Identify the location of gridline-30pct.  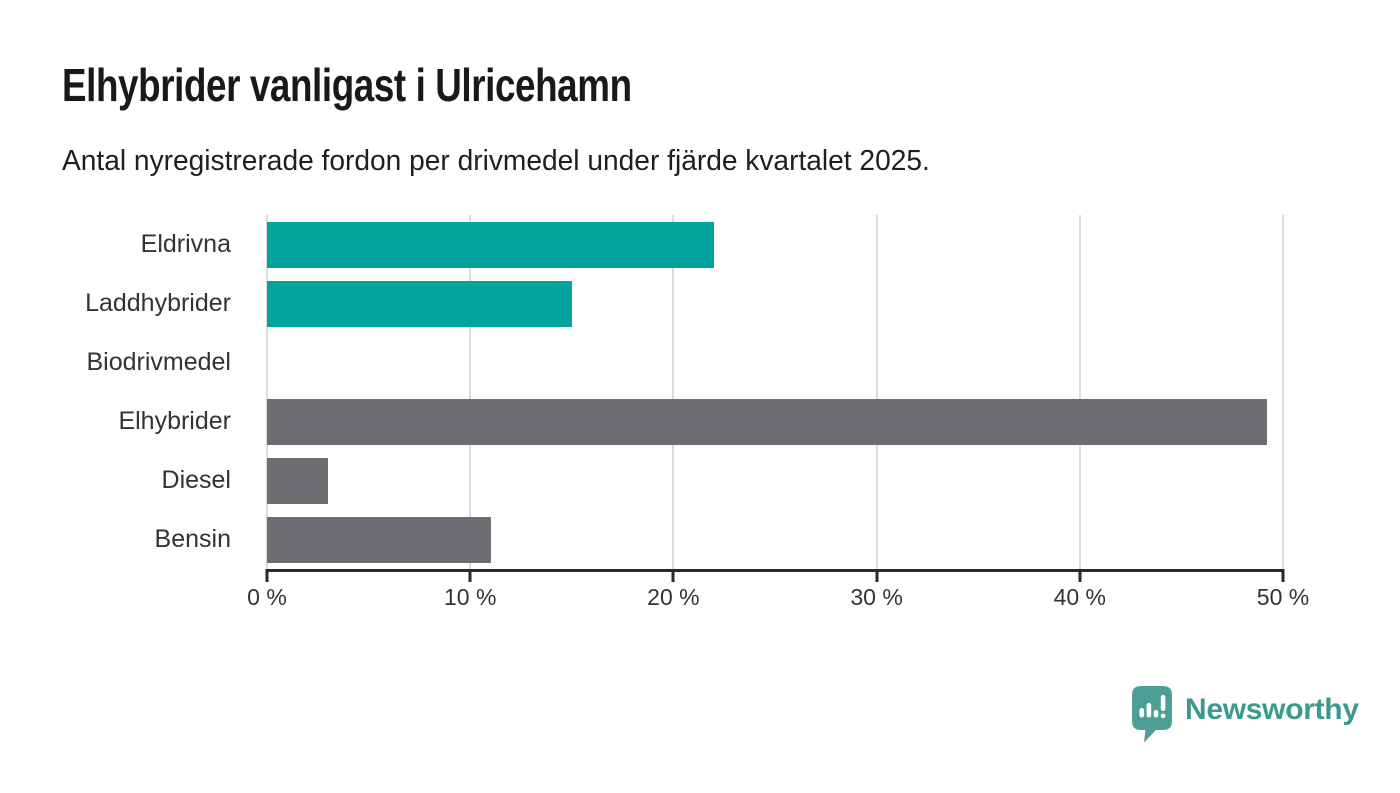
(876, 392).